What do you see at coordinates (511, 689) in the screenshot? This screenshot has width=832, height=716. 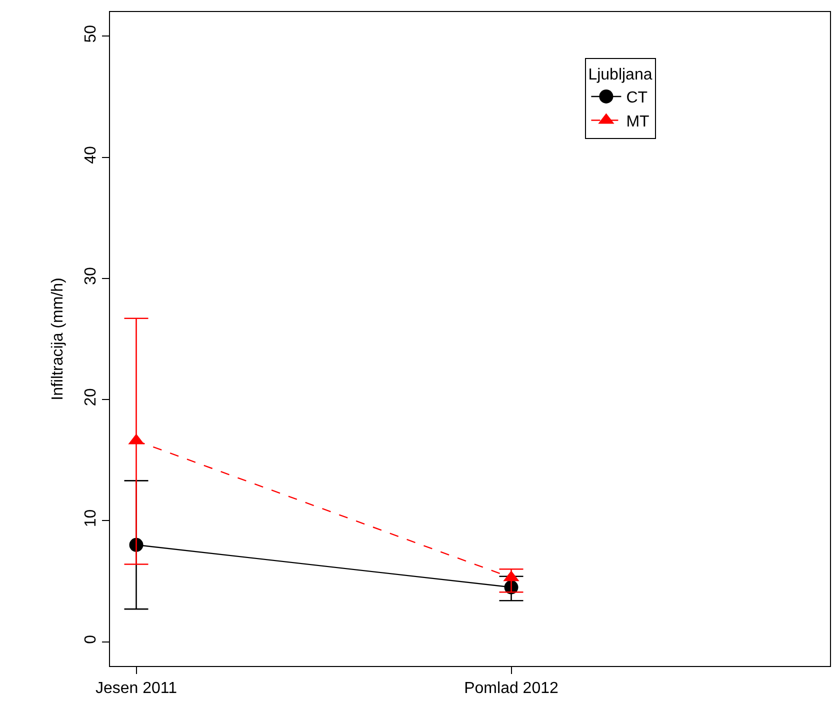 I see `x-tick-label: Pomlad 2012` at bounding box center [511, 689].